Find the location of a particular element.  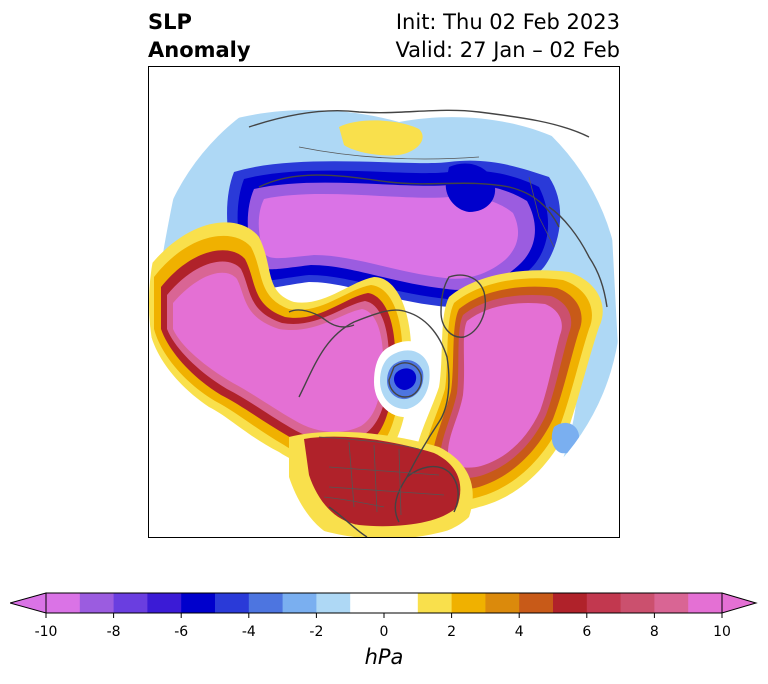

coast-asia is located at coordinates (419, 123).